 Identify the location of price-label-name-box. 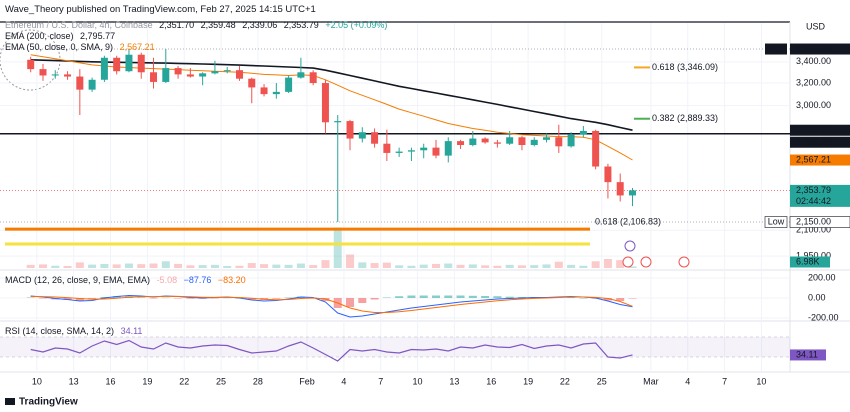
(776, 49).